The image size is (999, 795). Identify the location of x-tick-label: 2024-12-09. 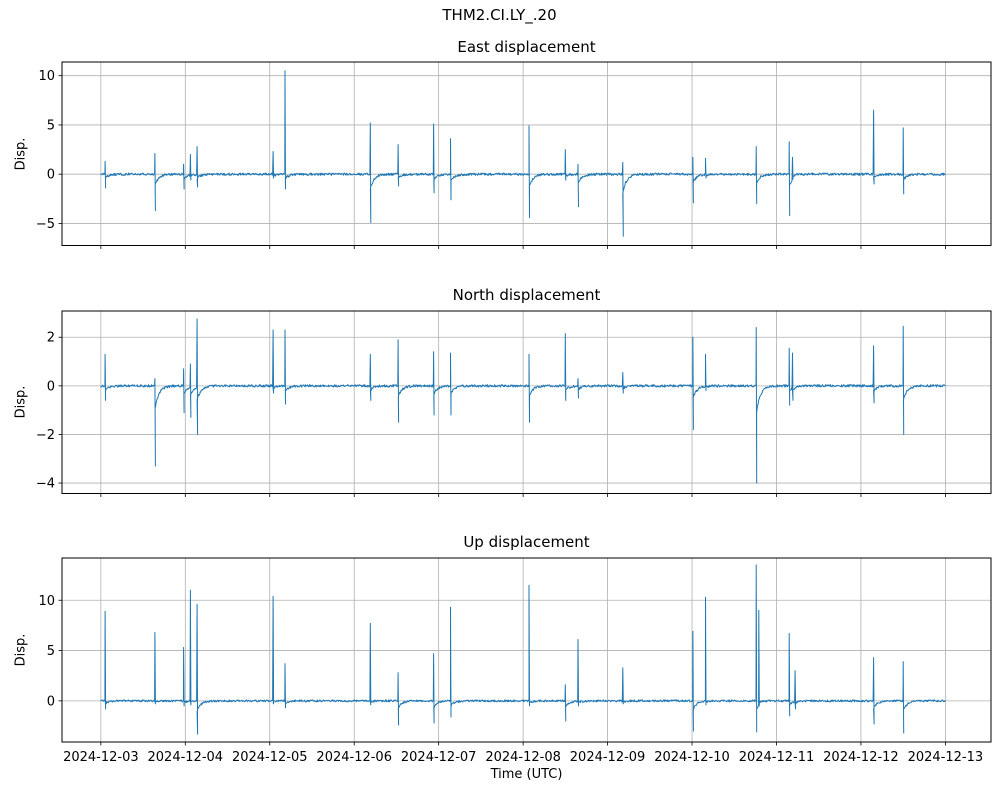
(608, 757).